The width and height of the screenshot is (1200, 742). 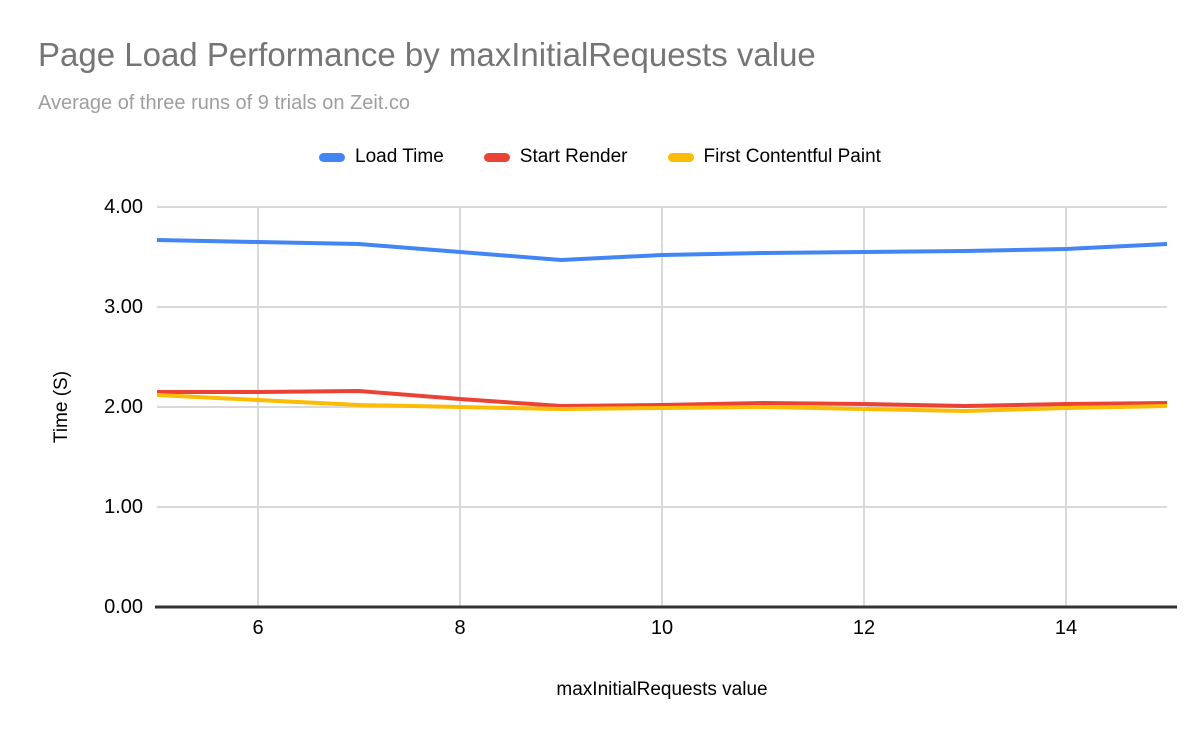 What do you see at coordinates (662, 628) in the screenshot?
I see `x-tick-label: 10` at bounding box center [662, 628].